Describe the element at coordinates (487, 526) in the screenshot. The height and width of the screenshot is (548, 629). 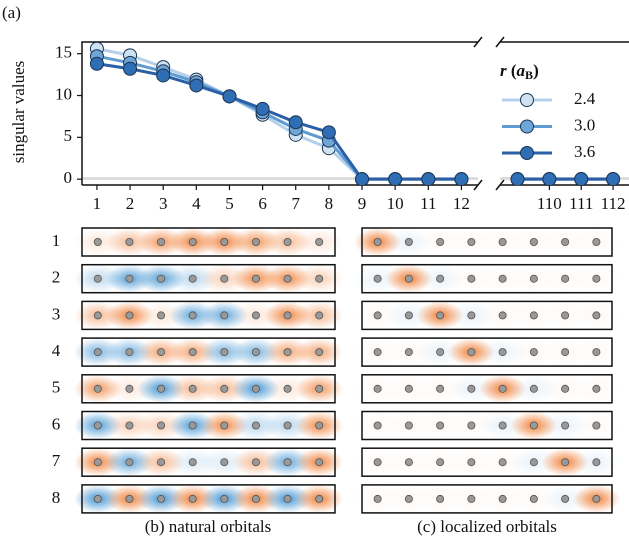
I see `panel-caption: (c) localized orbitals` at that location.